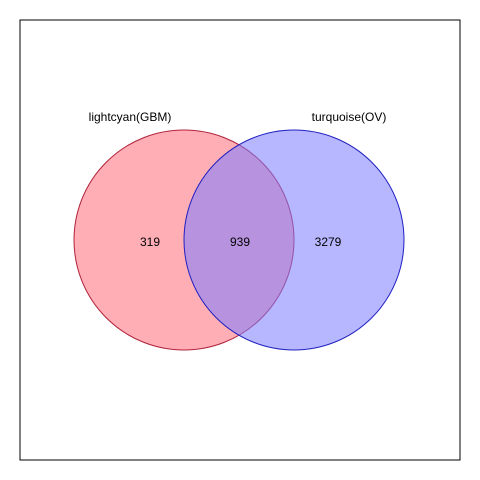 This screenshot has width=480, height=480. I want to click on set-a-label: lightcyan(GBM), so click(130, 117).